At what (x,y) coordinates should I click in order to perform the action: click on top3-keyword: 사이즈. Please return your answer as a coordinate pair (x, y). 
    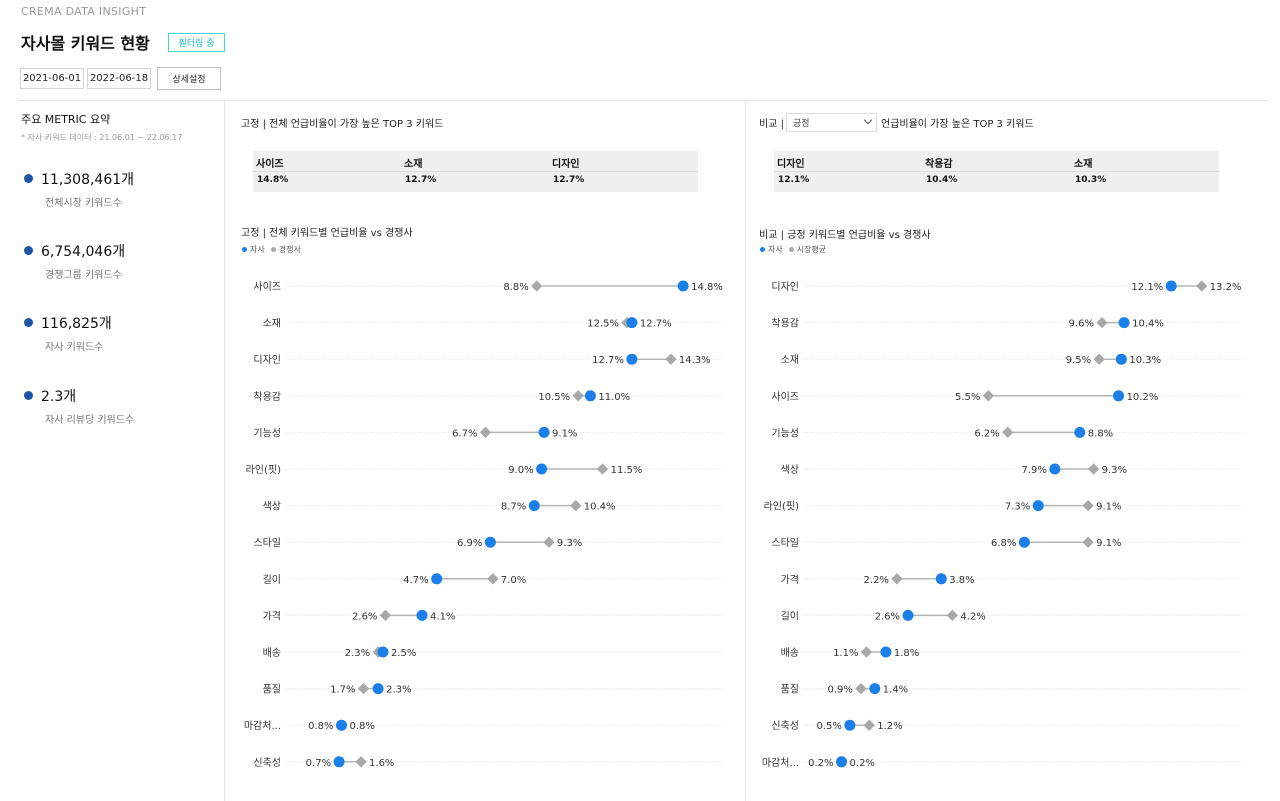
    Looking at the image, I should click on (270, 164).